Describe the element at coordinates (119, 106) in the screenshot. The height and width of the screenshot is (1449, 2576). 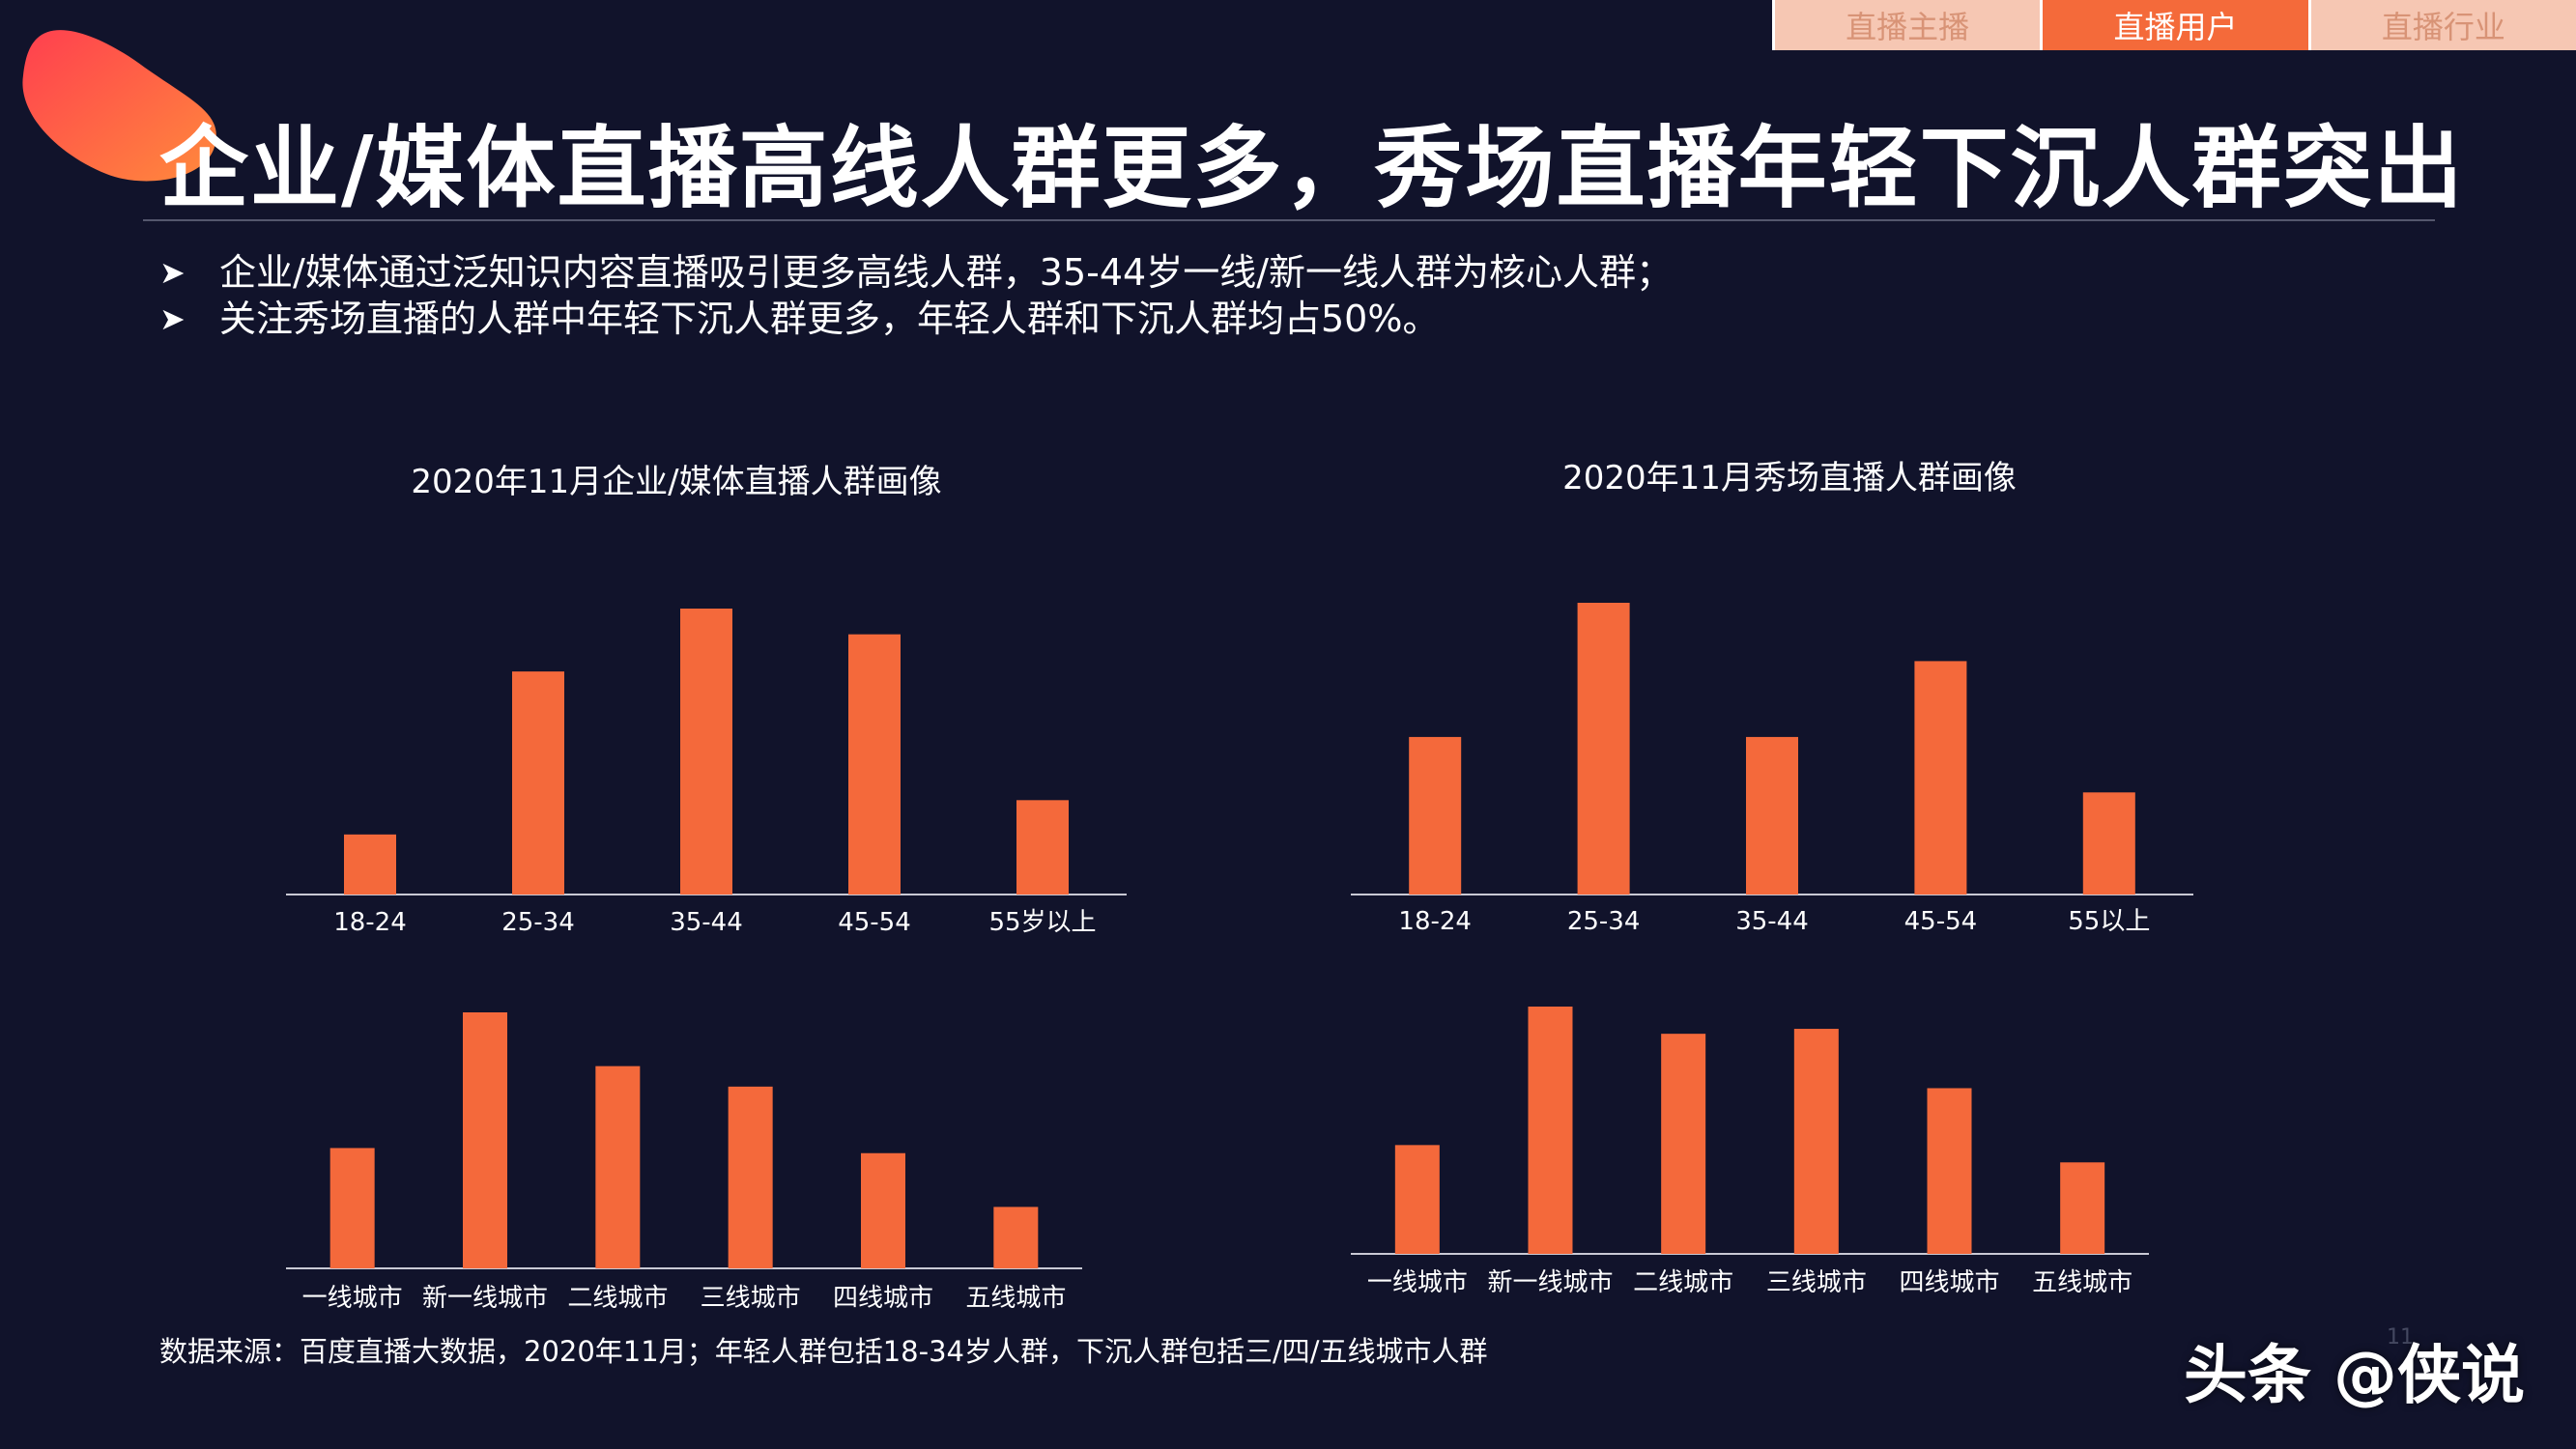
I see `brand-blob-logo` at that location.